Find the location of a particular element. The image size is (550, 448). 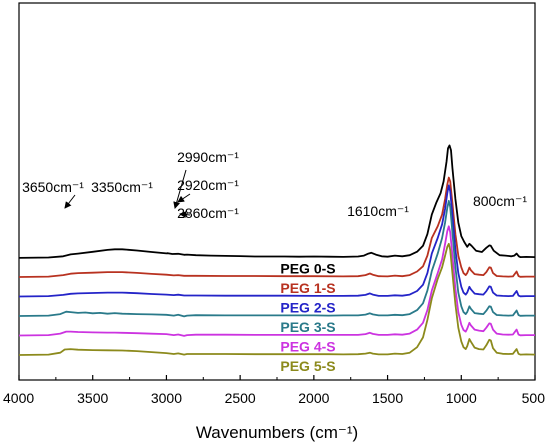

x-tick-label-1: 3500 is located at coordinates (92, 398).